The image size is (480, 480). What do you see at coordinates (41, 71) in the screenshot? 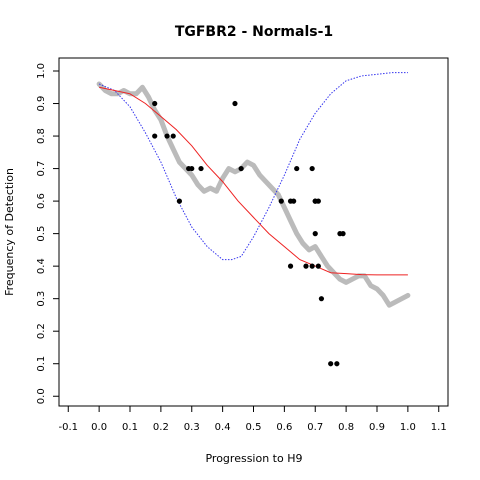
I see `y-tick-label: 1.0` at bounding box center [41, 71].